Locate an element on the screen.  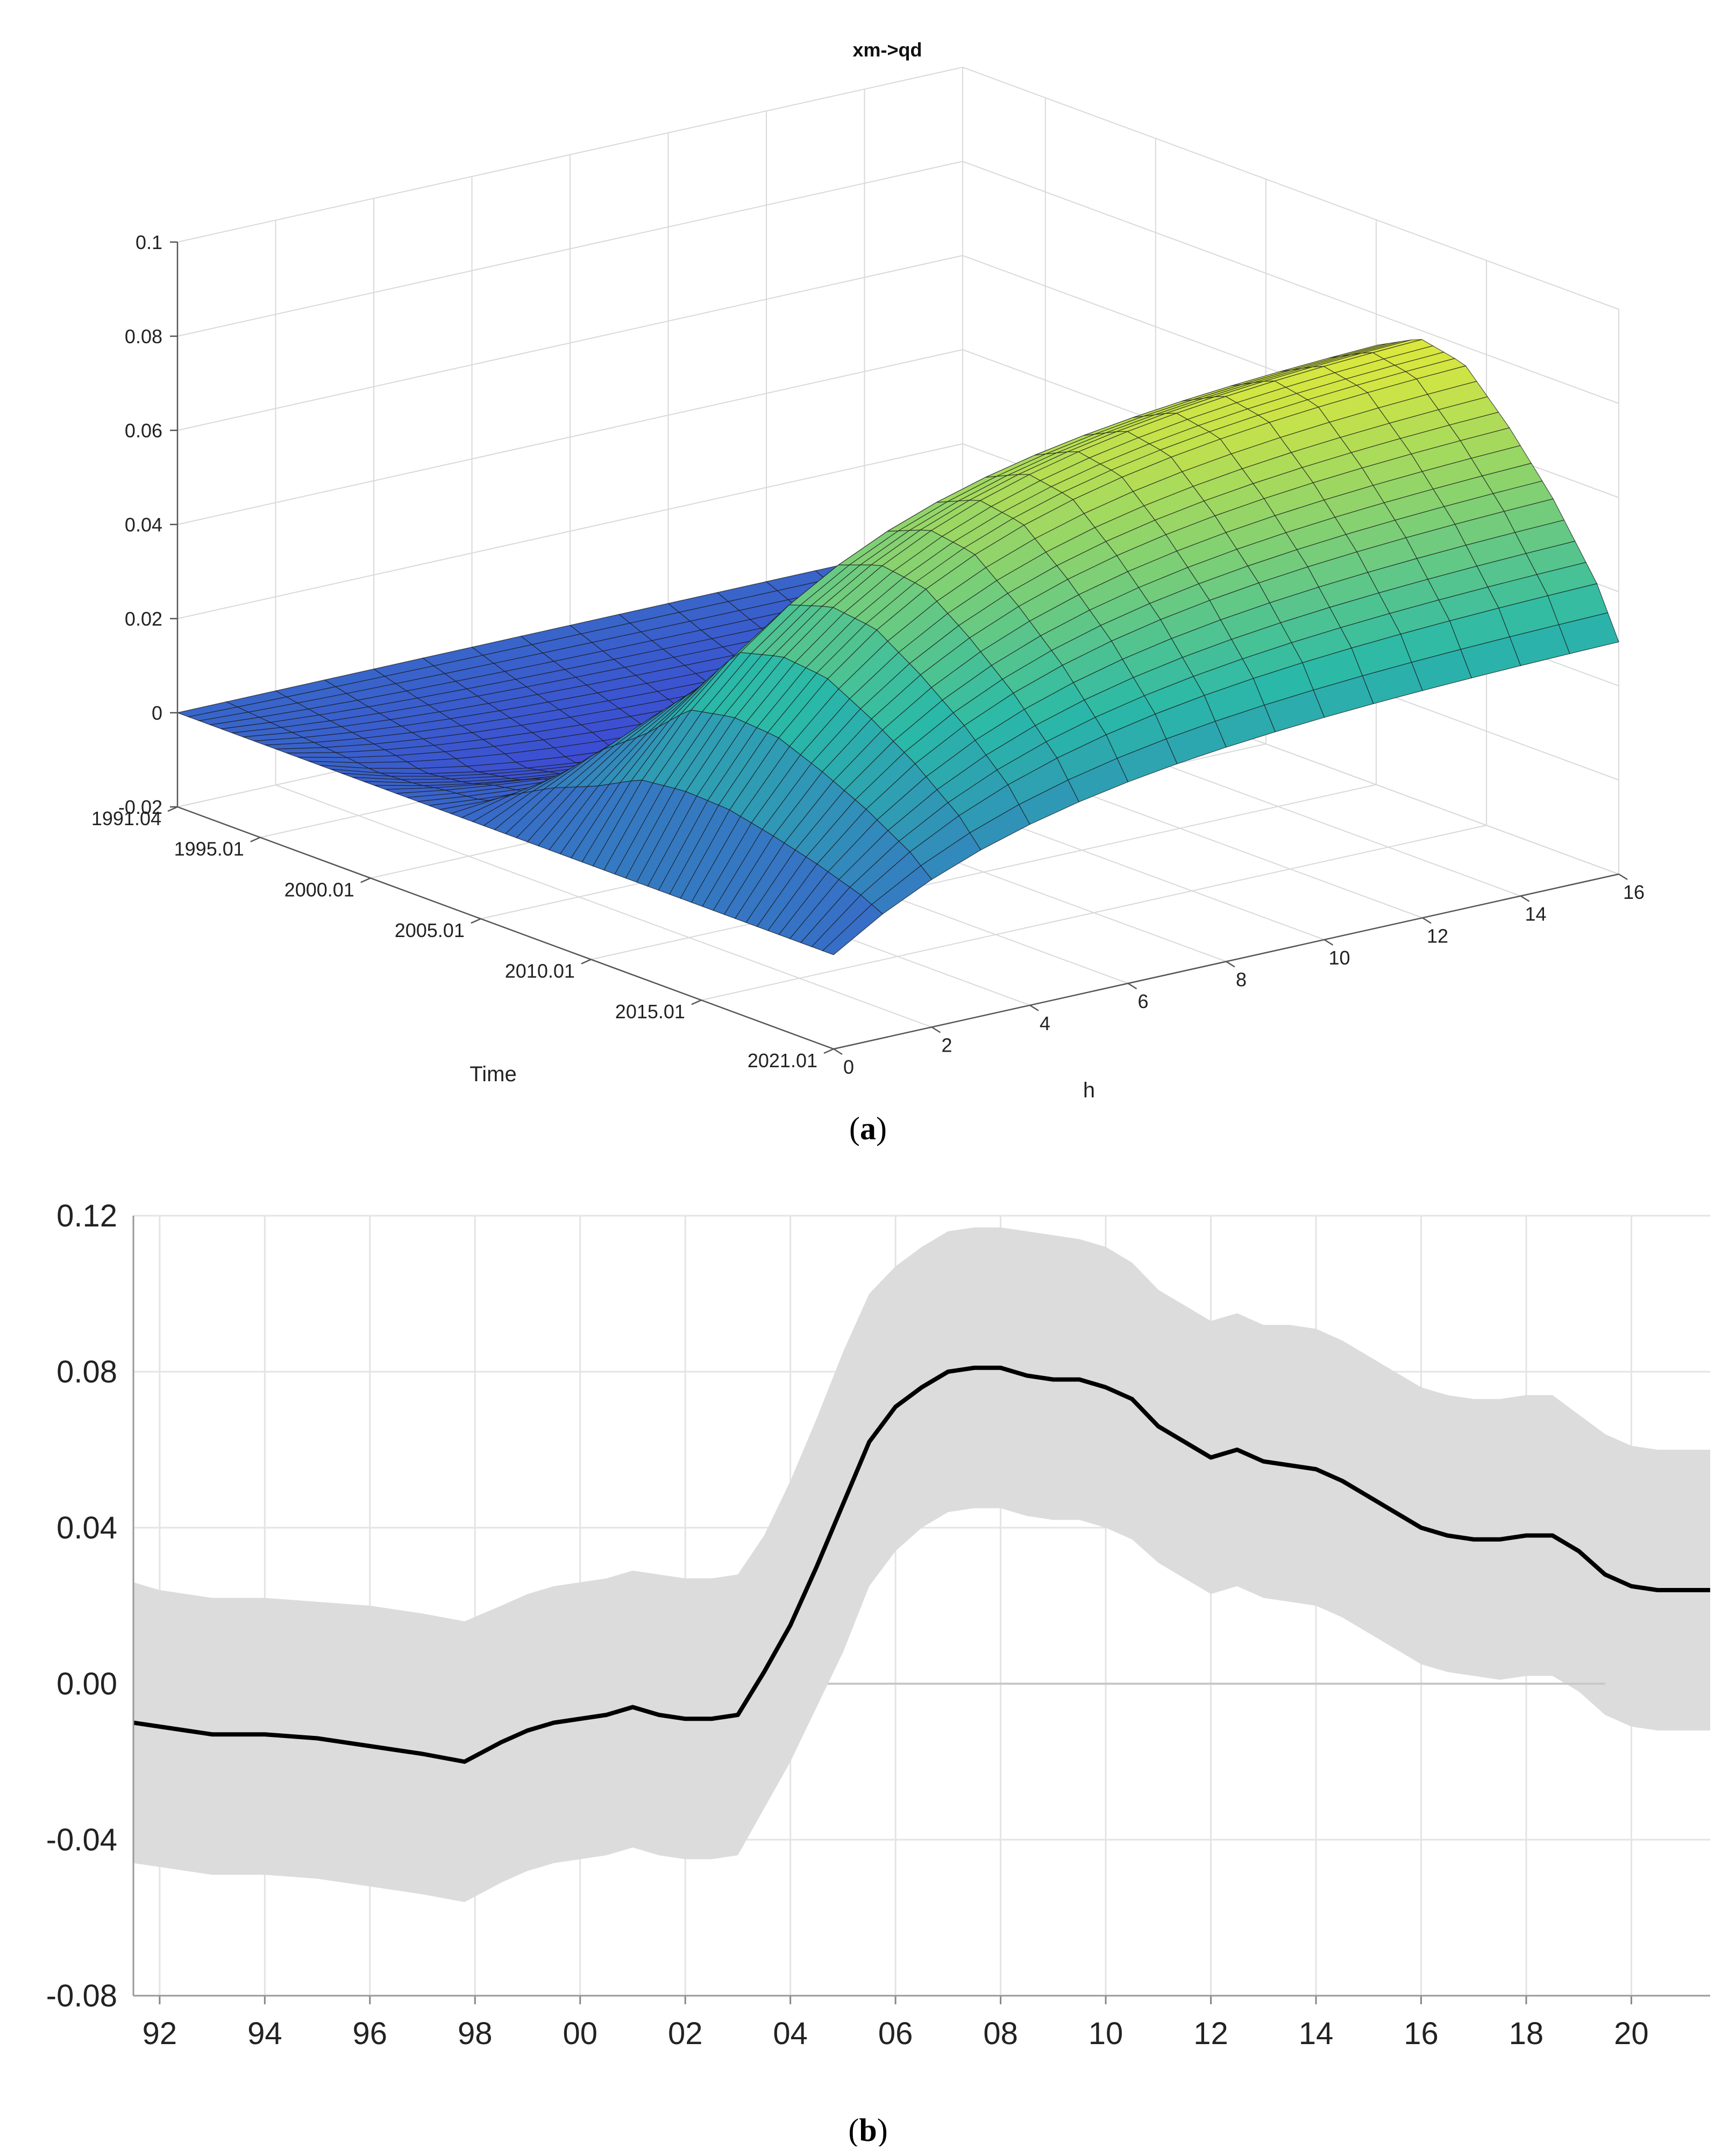
caption-b: (b) is located at coordinates (868, 2129).